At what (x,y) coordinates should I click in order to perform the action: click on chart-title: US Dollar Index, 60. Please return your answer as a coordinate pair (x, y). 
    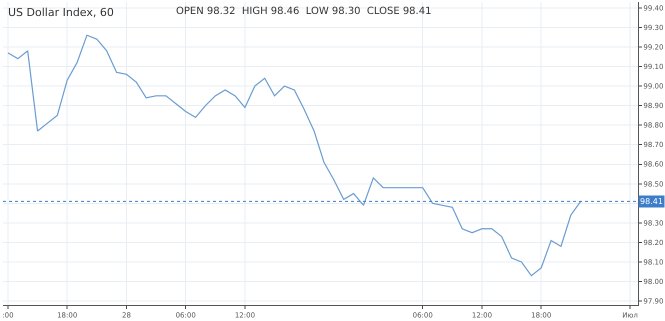
    Looking at the image, I should click on (61, 12).